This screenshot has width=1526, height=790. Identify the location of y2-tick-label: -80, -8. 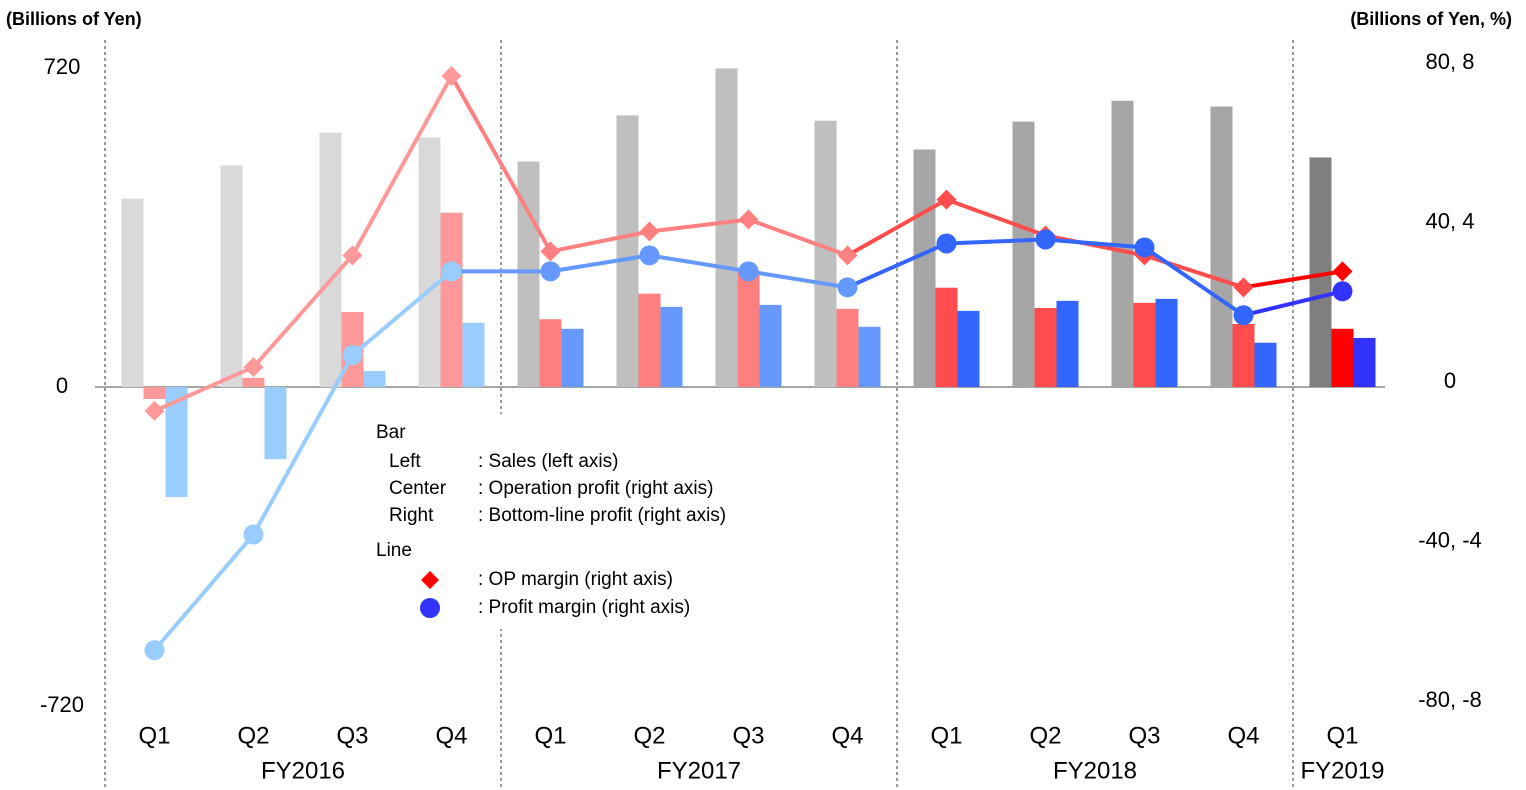
(1450, 699).